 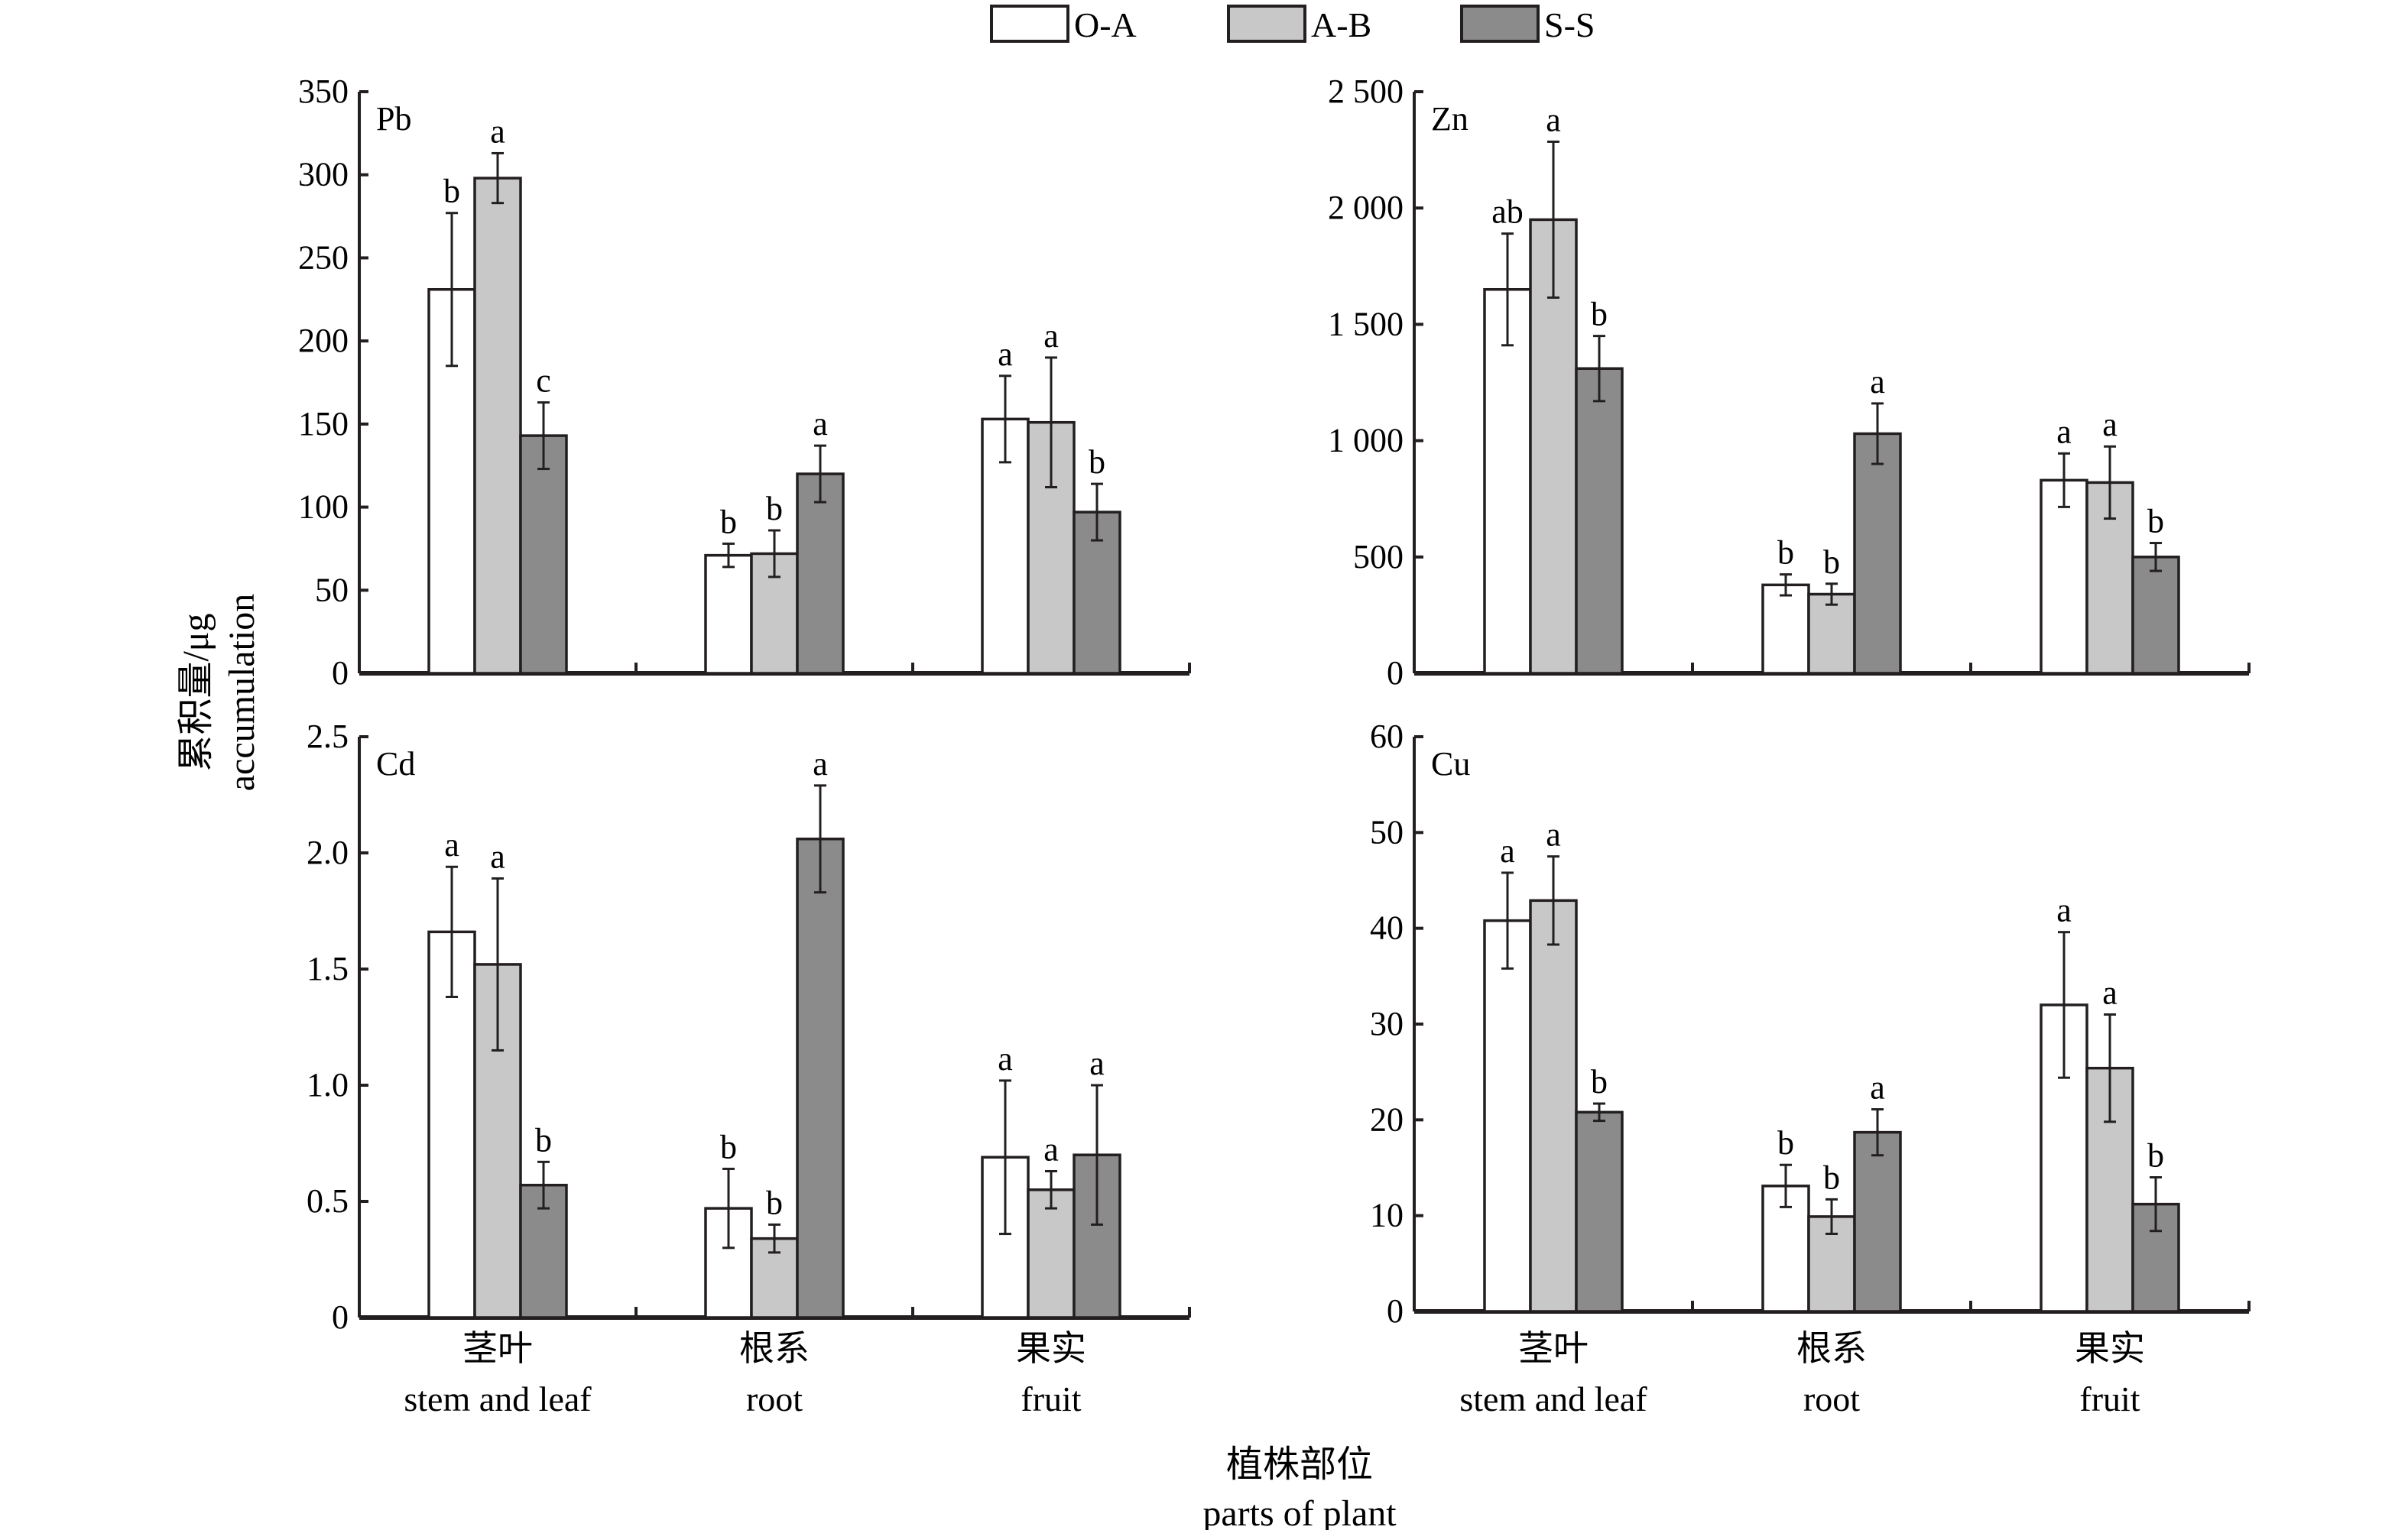 I want to click on y-tick-label: 50, so click(x=1387, y=832).